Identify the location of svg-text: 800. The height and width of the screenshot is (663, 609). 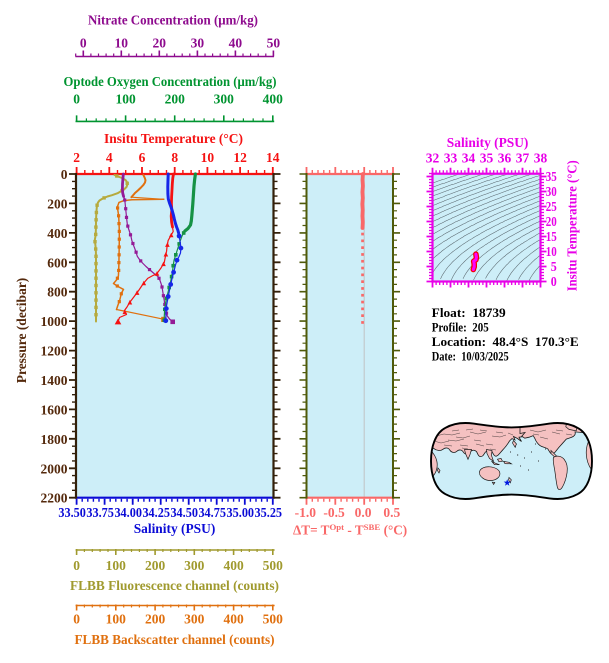
(57, 292).